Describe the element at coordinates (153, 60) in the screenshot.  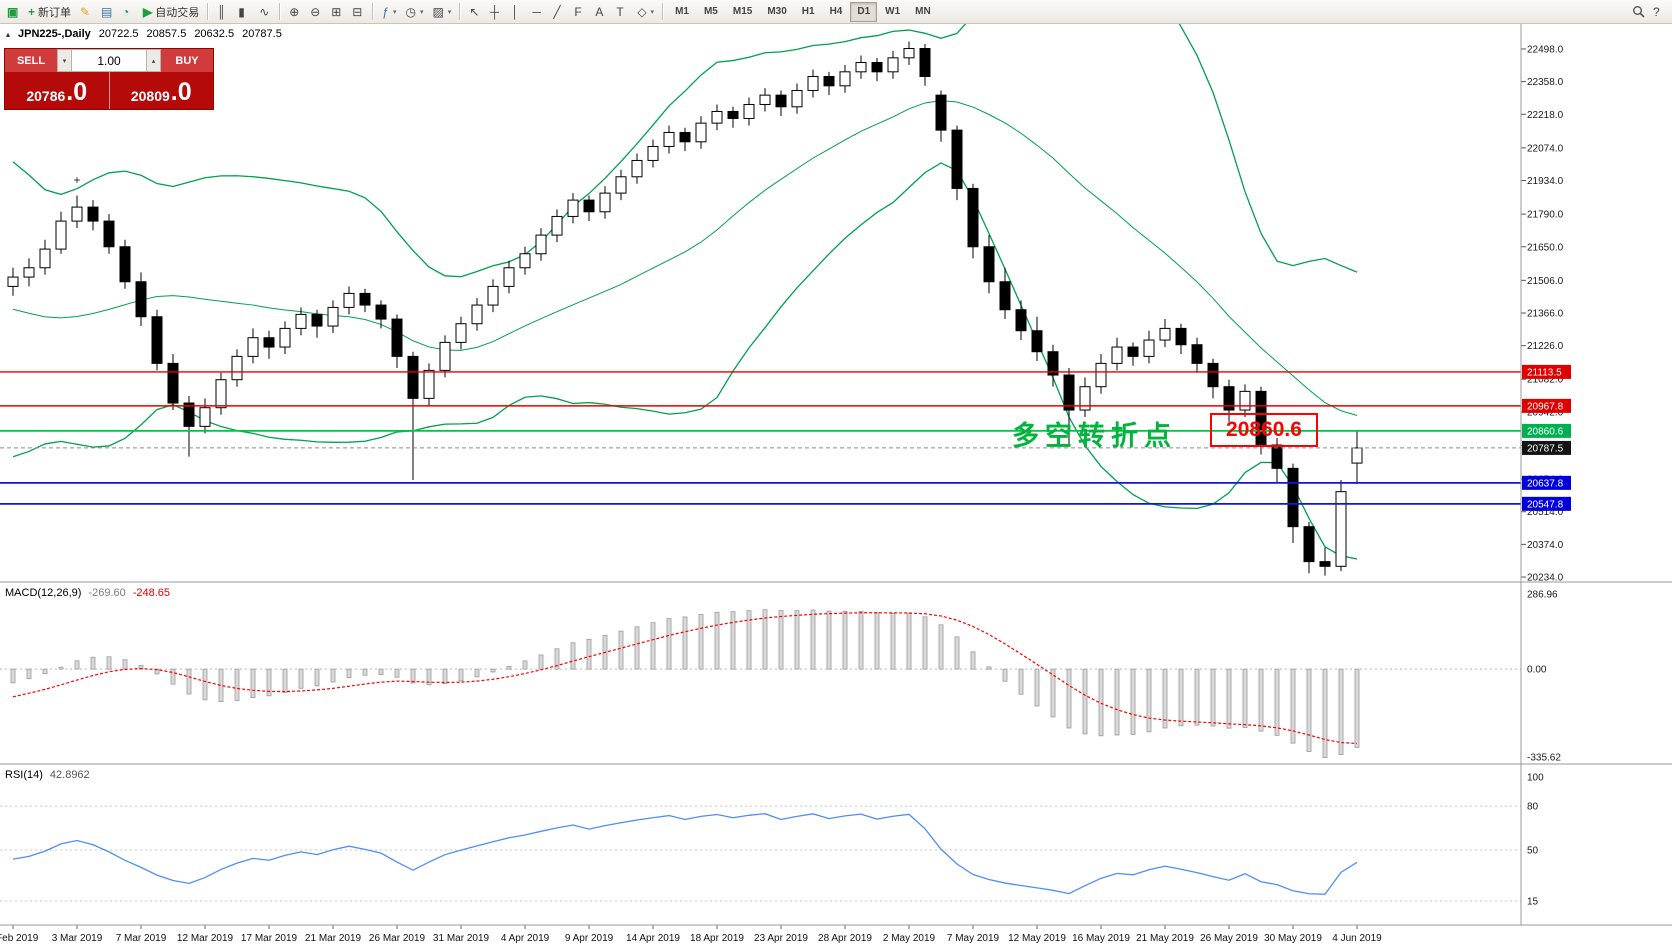
I see `volume-up-button: ▴` at that location.